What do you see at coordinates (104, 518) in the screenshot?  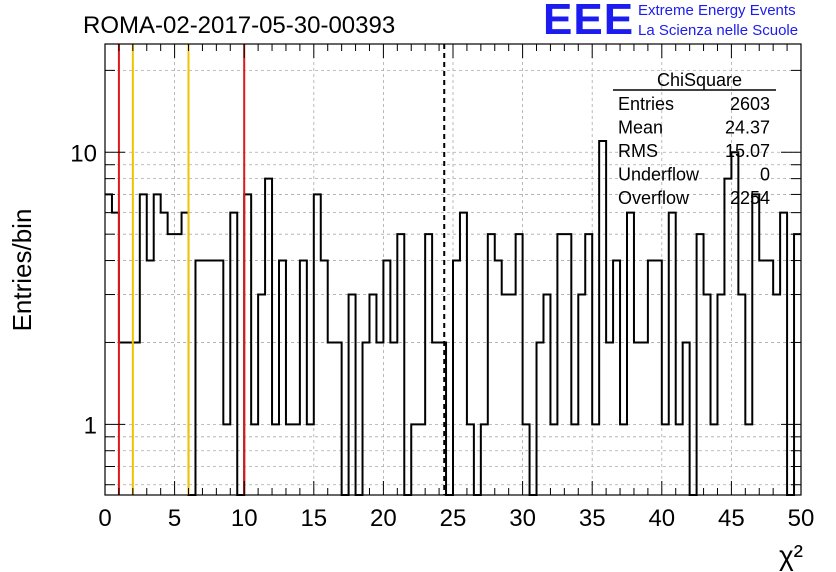 I see `x-tick-label: 0` at bounding box center [104, 518].